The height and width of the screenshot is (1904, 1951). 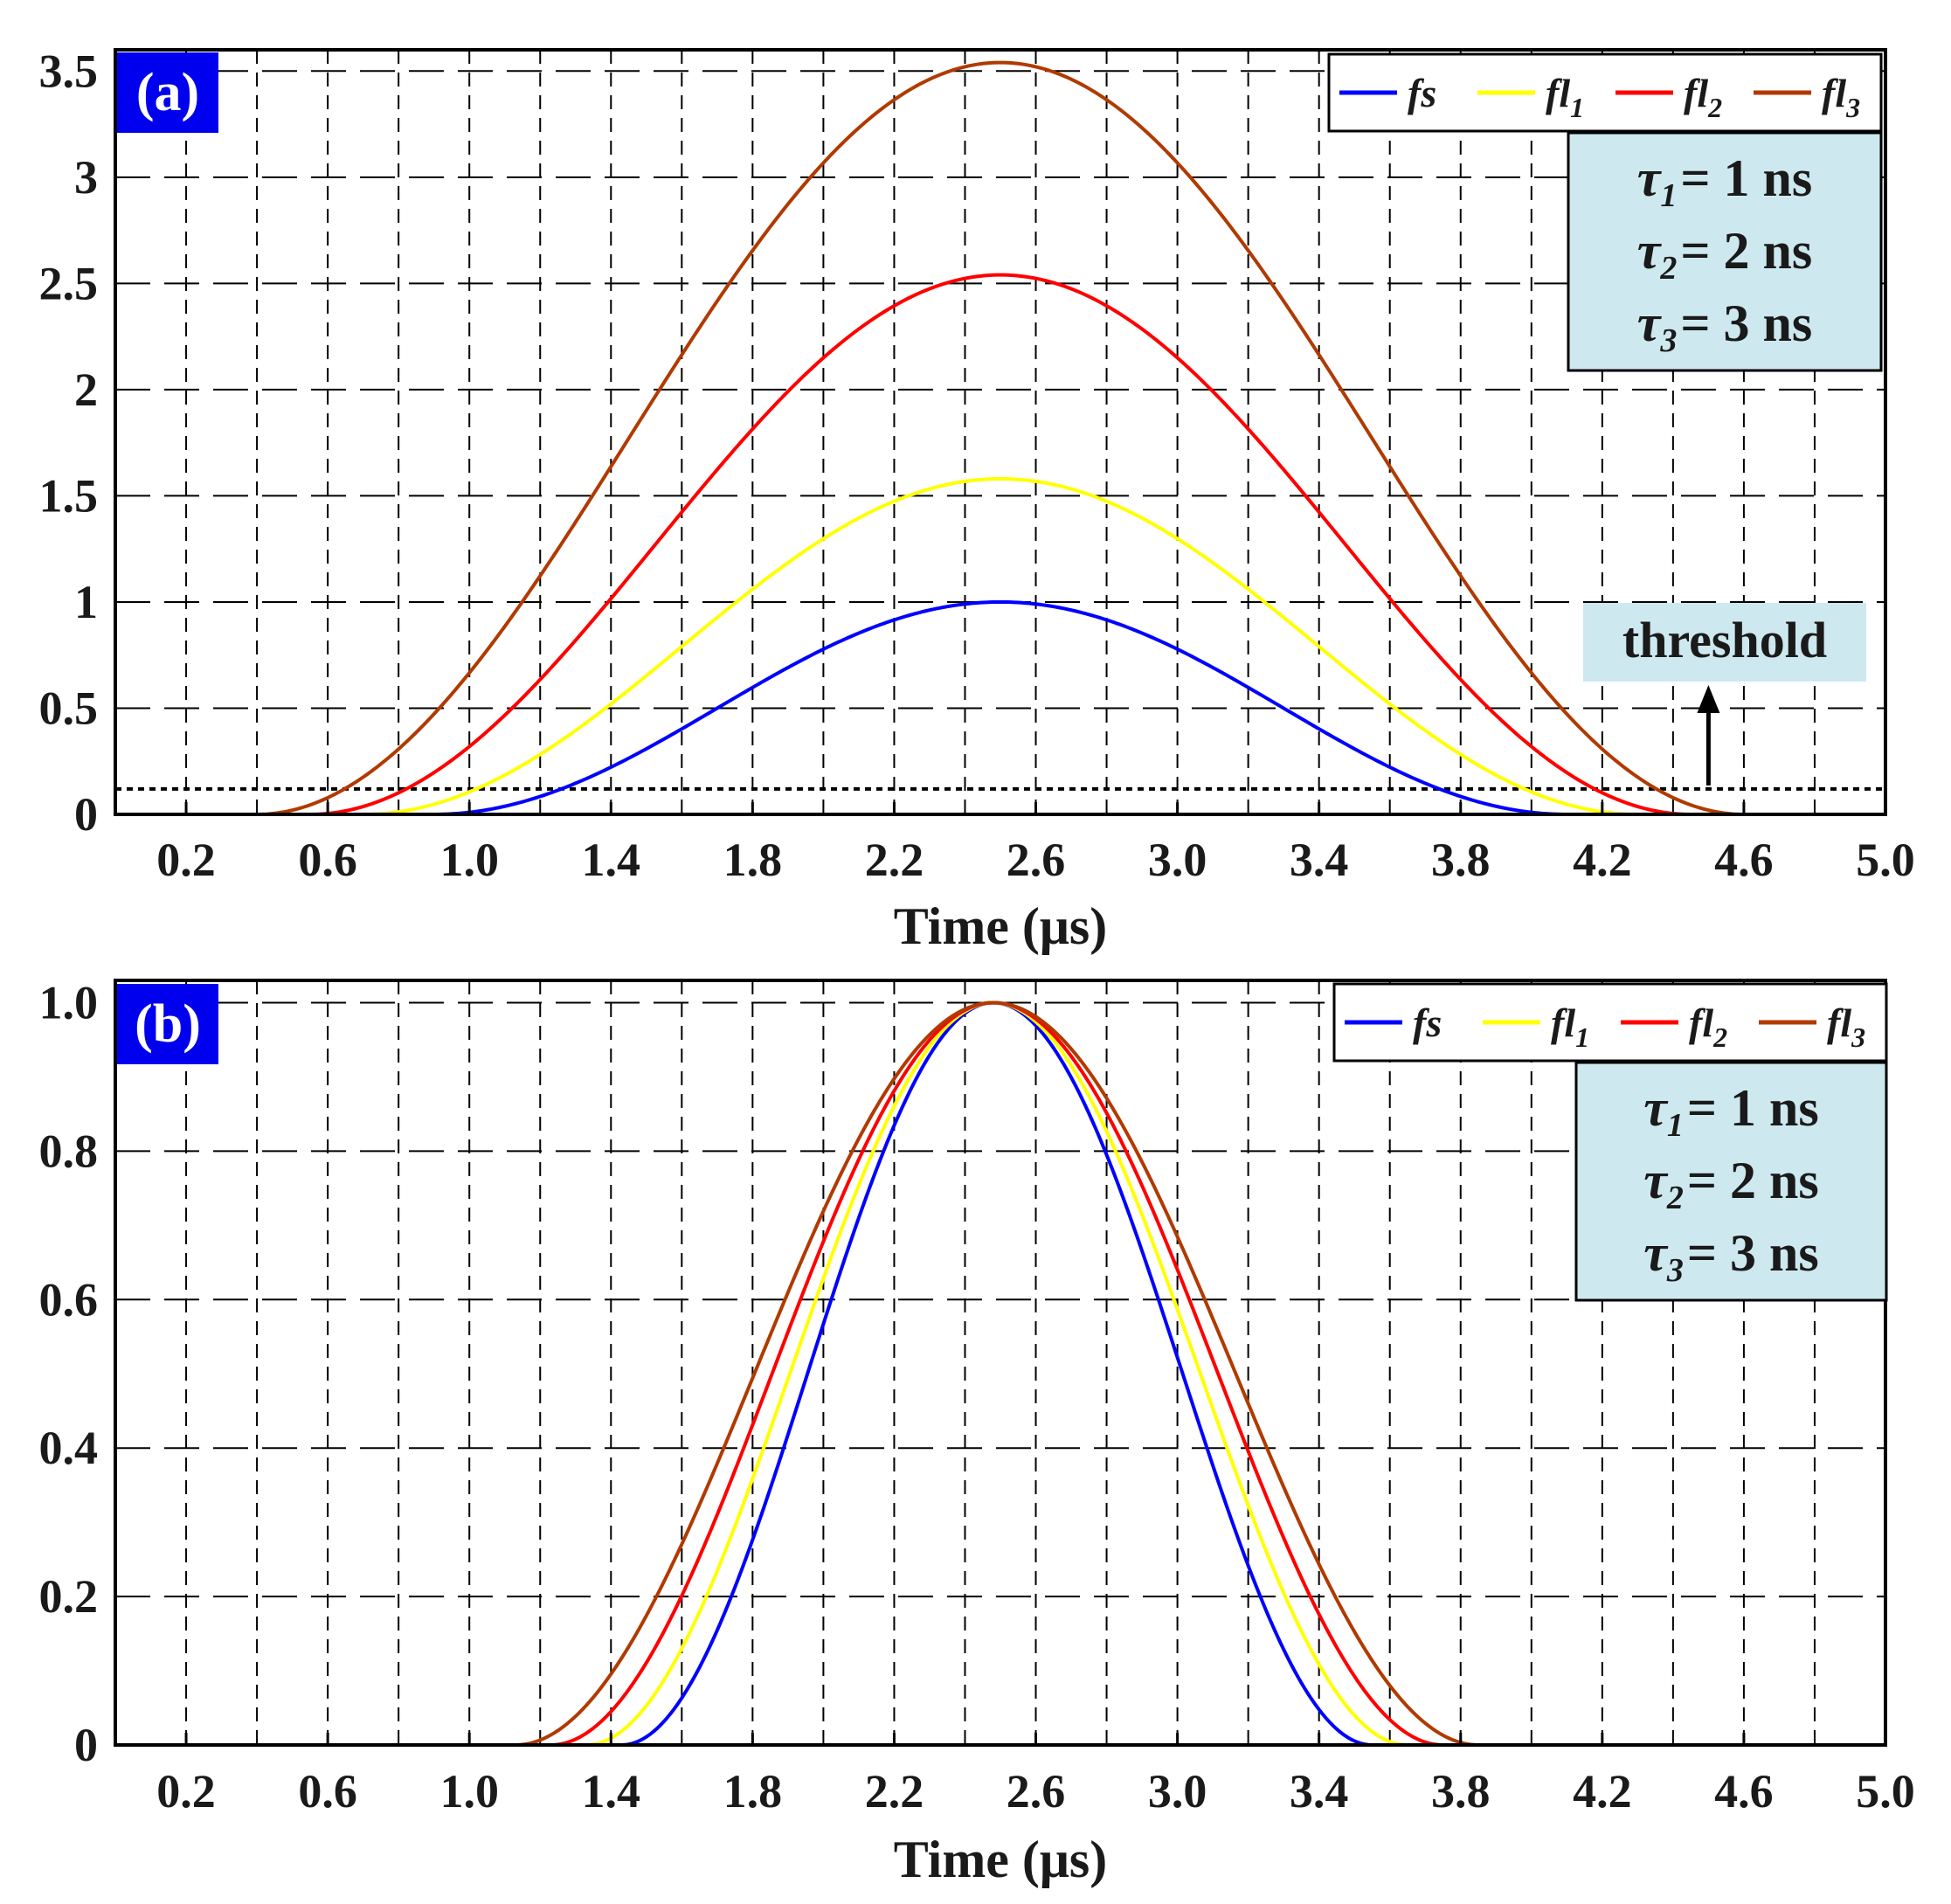 I want to click on y-tick-label: 1.5, so click(x=69, y=495).